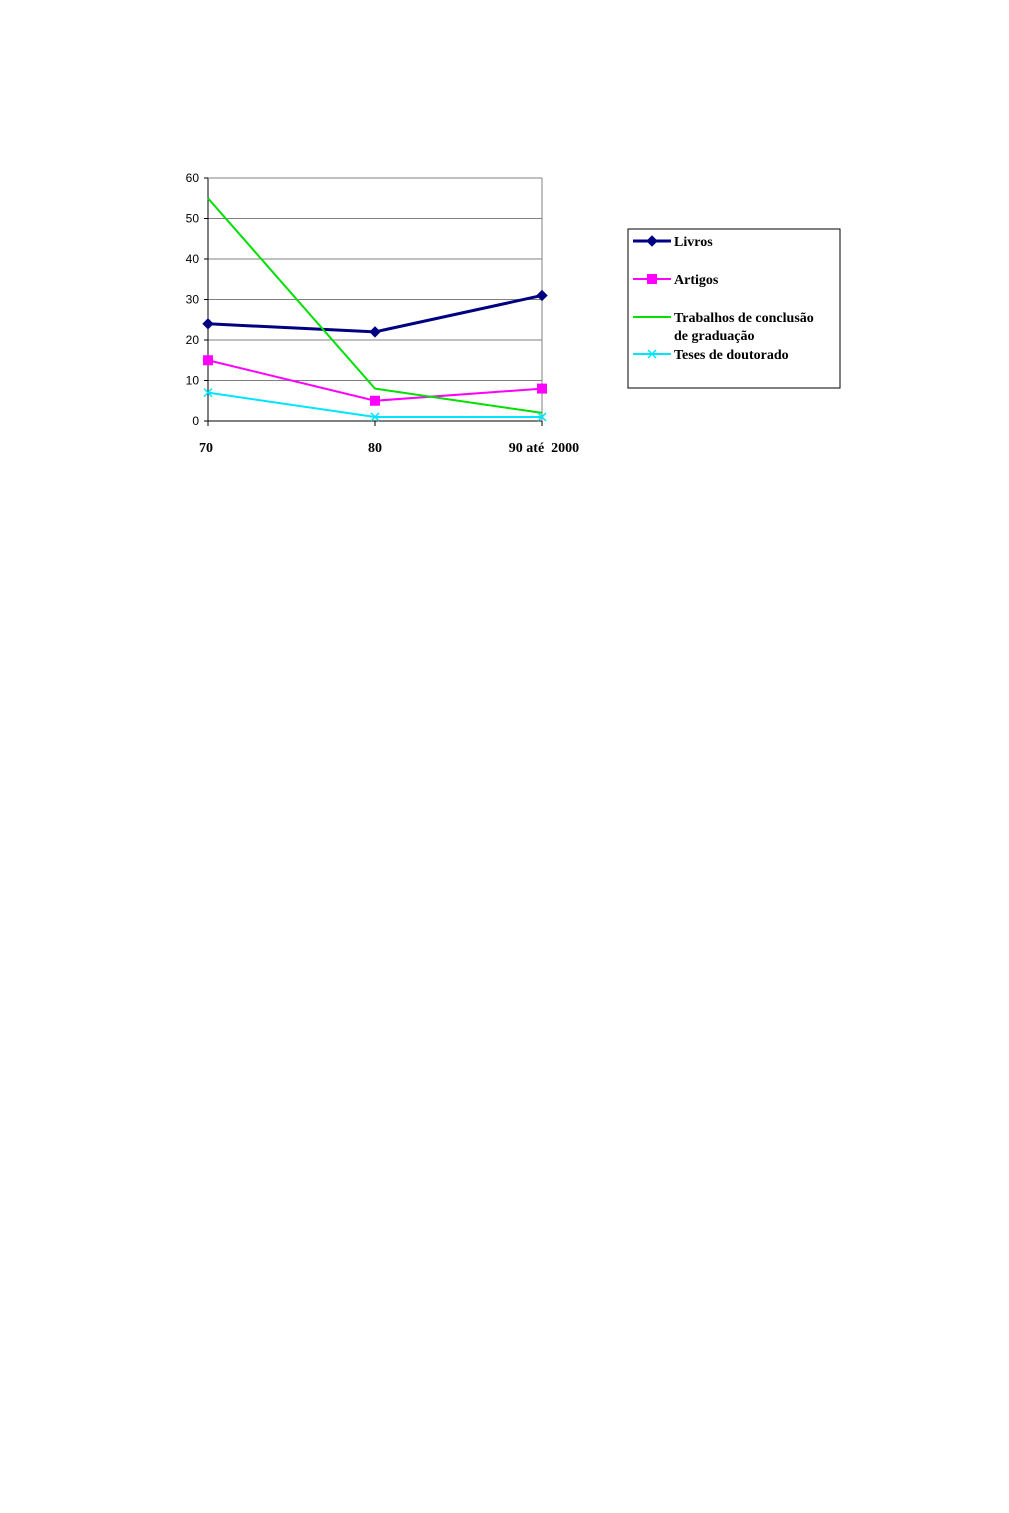  What do you see at coordinates (544, 448) in the screenshot?
I see `x-tick-label: 90 até 2000` at bounding box center [544, 448].